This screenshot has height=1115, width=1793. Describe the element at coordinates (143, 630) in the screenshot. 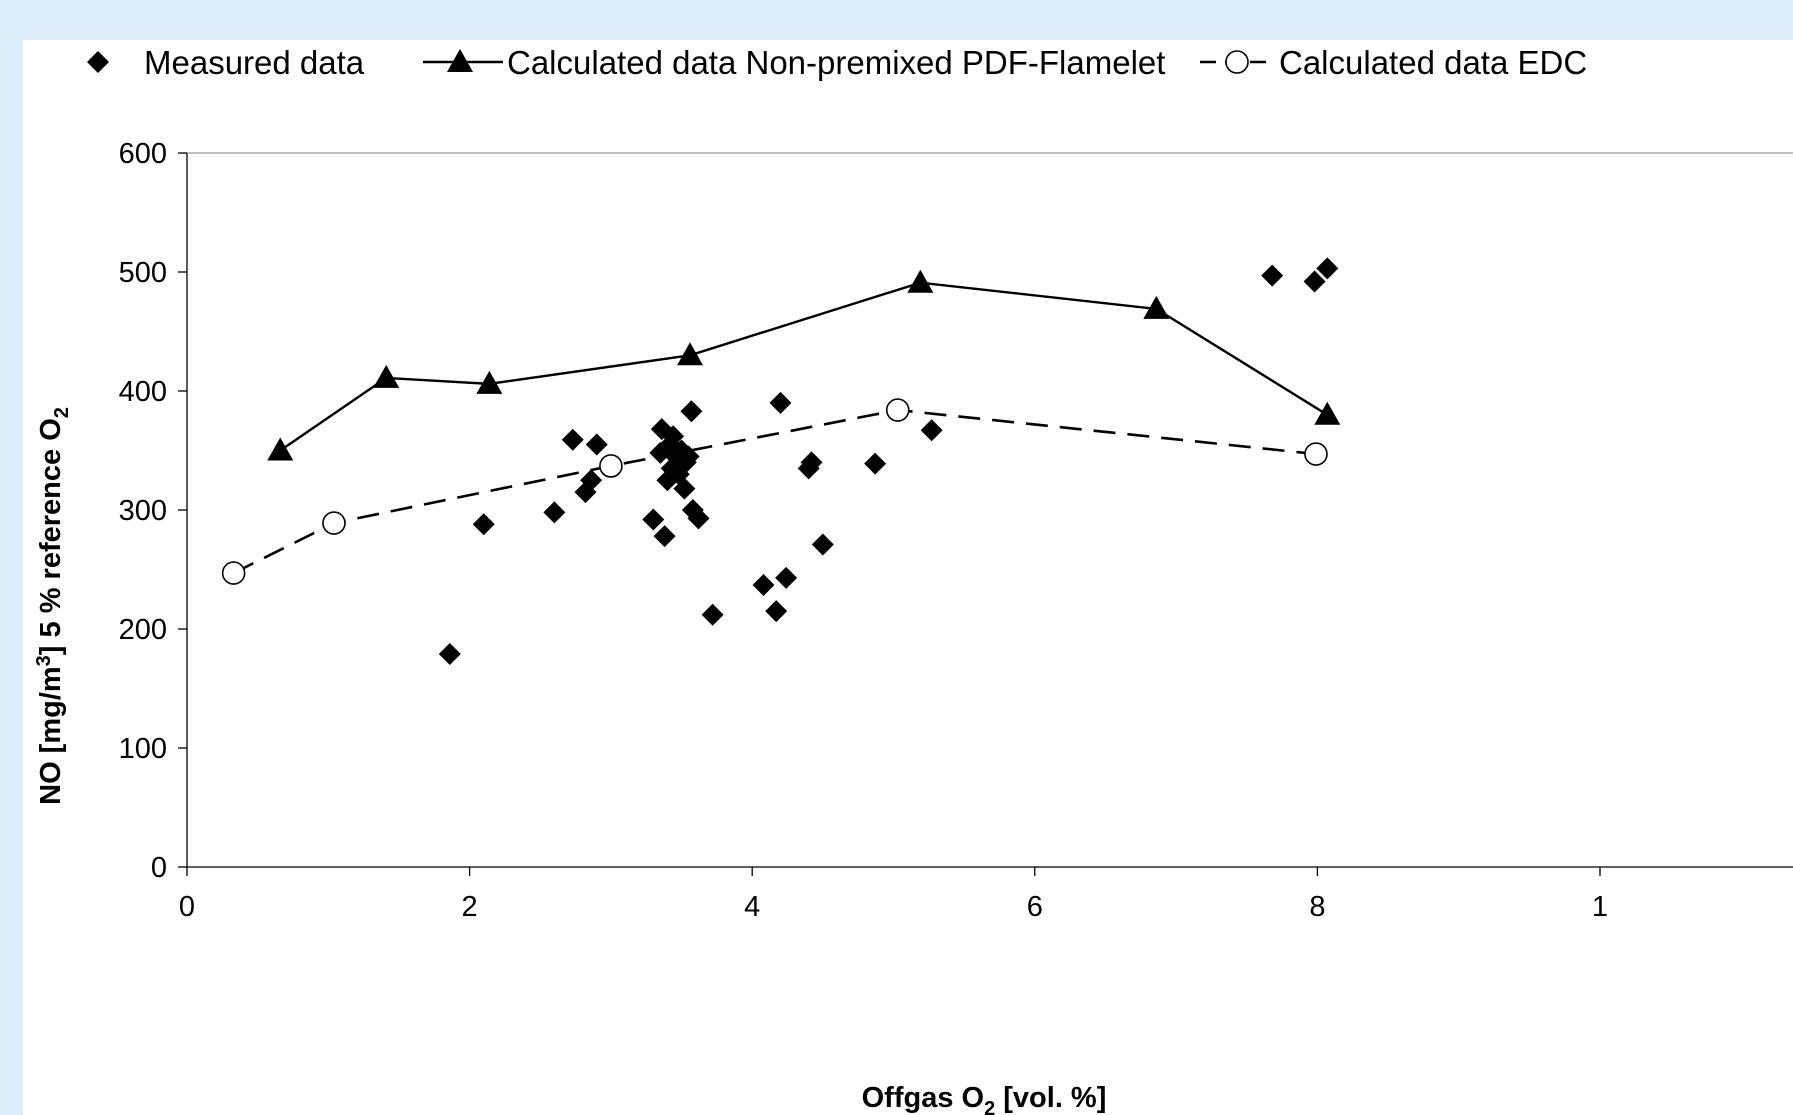

I see `y-tick-label: 200` at that location.